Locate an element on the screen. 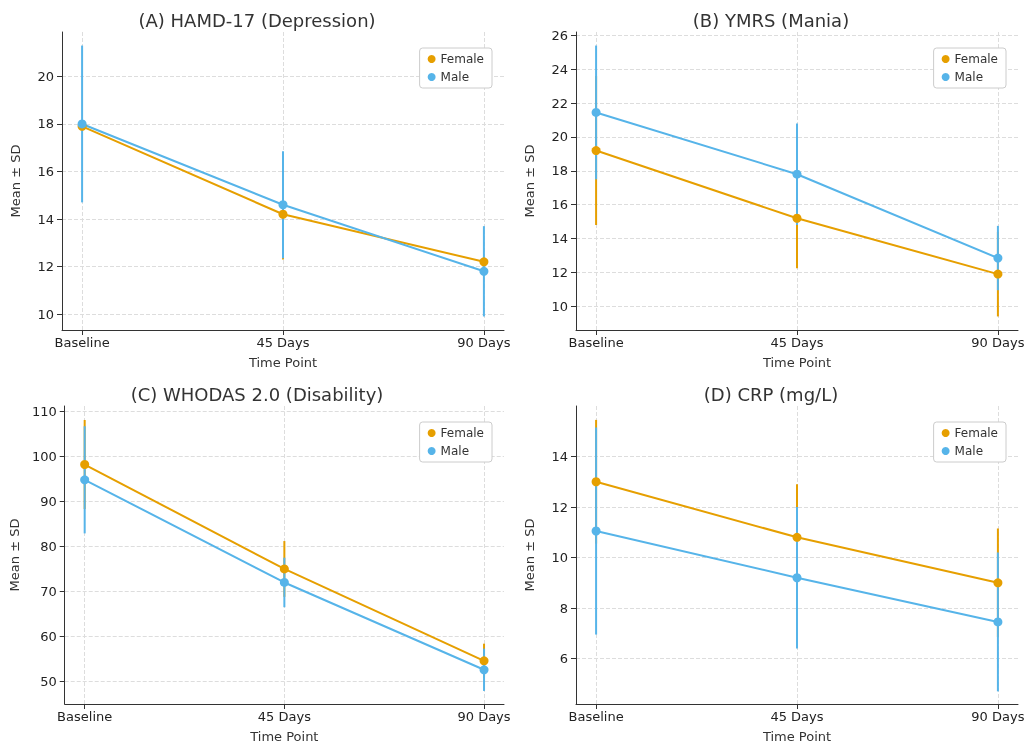  y-tick-label: 80 is located at coordinates (48, 546).